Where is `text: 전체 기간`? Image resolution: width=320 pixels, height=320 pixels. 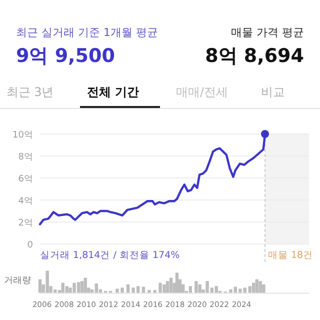 text: 전체 기간 is located at coordinates (113, 92).